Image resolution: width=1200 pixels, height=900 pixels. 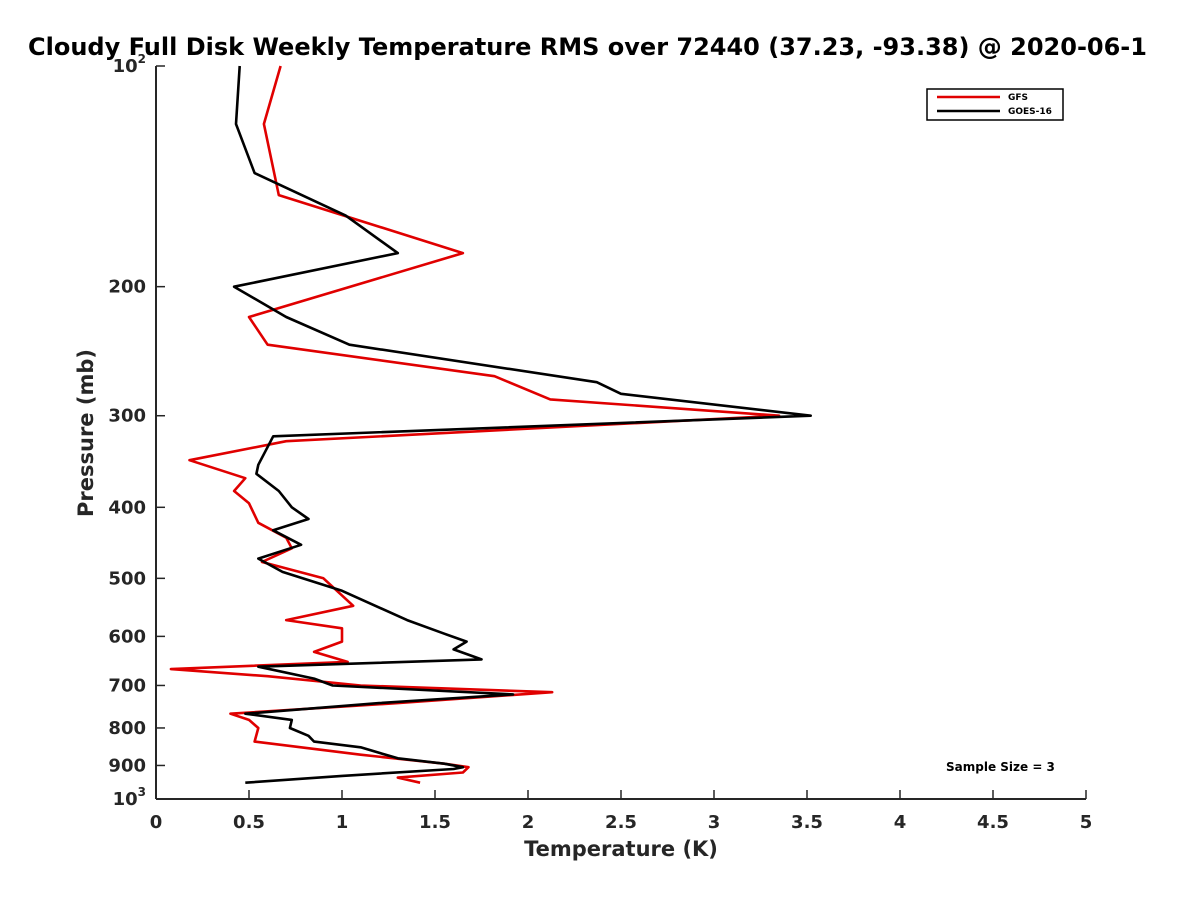 I want to click on y-tick-label: 500, so click(x=127, y=578).